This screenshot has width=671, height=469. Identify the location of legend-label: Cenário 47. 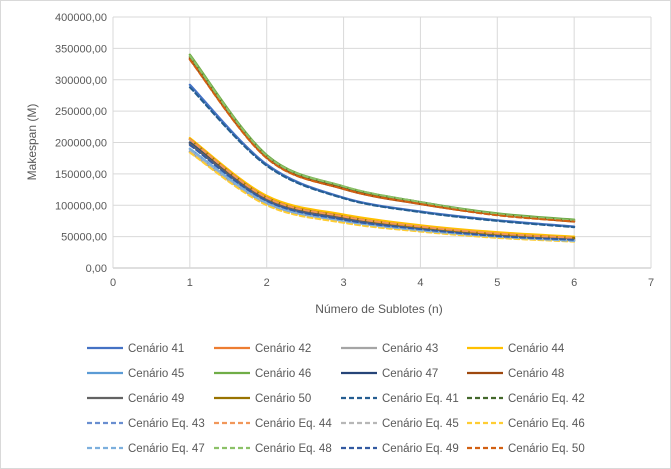
(410, 374).